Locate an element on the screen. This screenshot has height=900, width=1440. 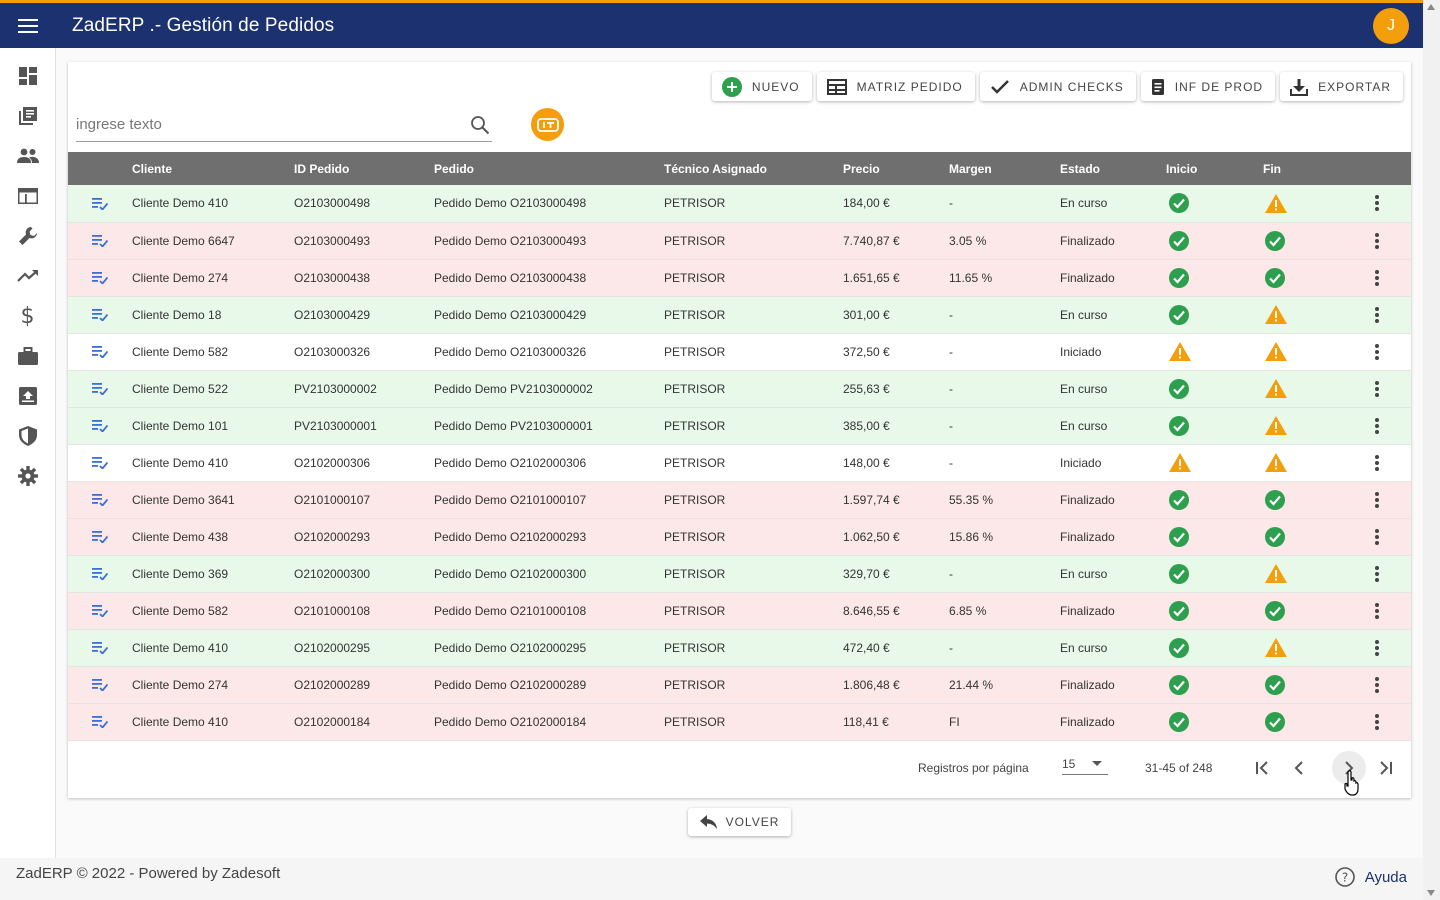
header-fin: Fin is located at coordinates (1272, 168).